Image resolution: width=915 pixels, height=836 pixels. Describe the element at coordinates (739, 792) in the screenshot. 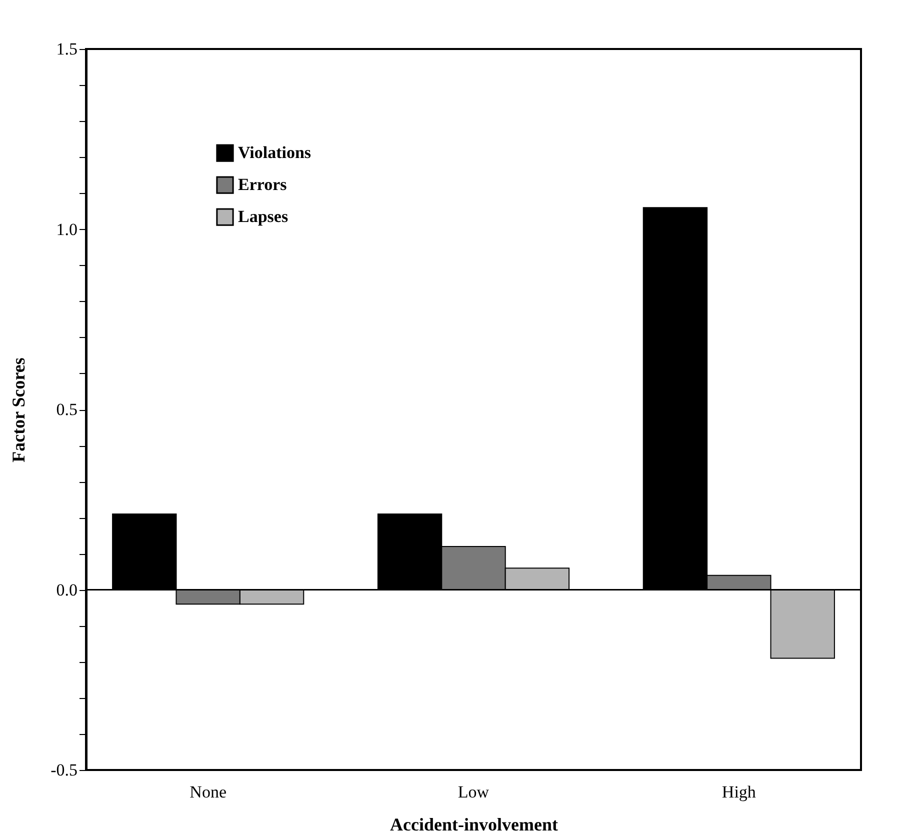

I see `x-tick-label: High` at that location.